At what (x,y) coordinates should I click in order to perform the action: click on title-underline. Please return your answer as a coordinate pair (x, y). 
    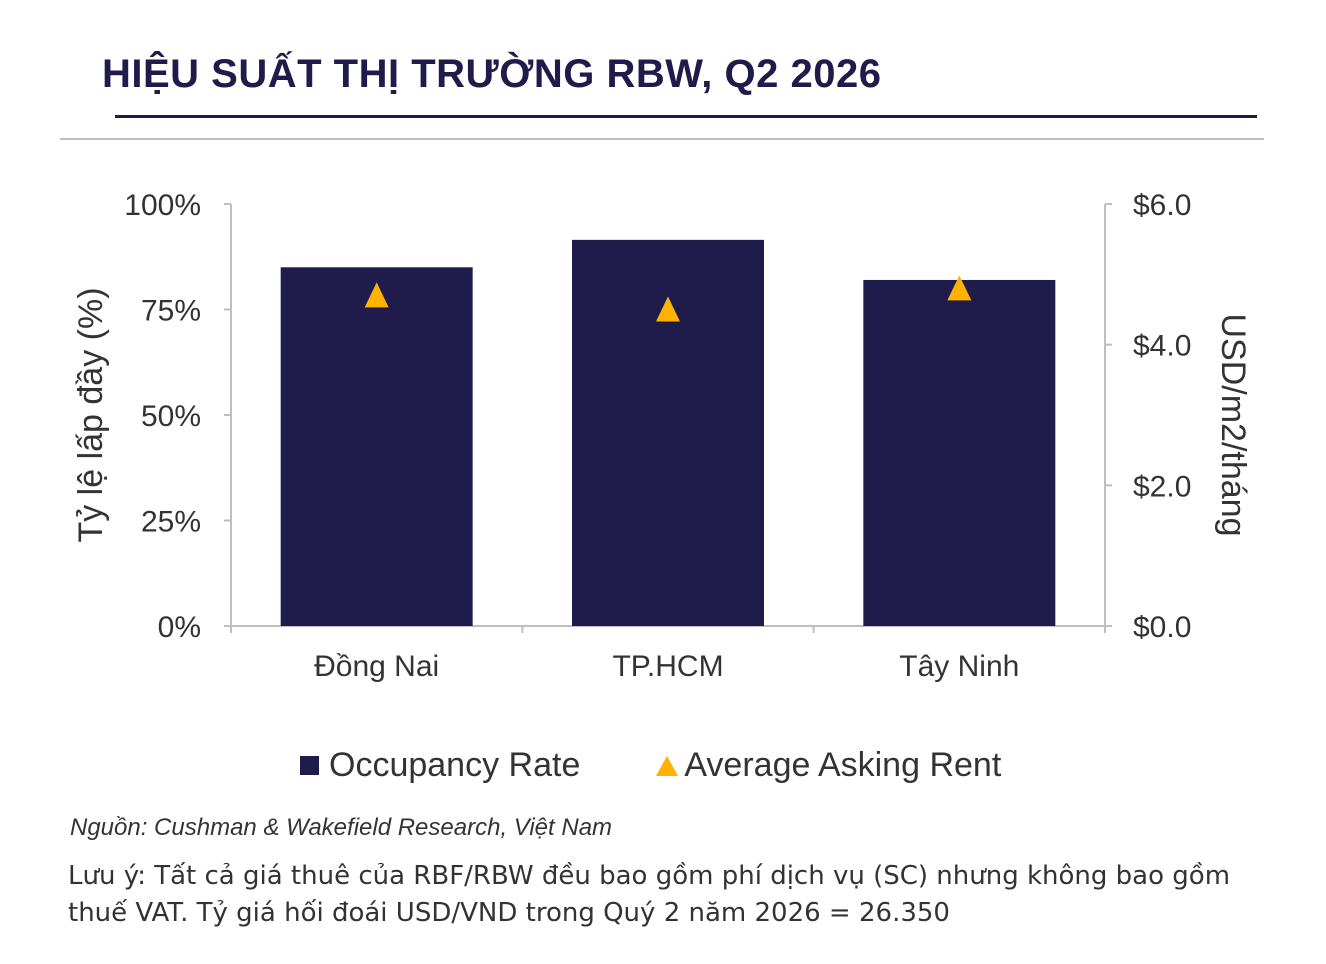
    Looking at the image, I should click on (686, 116).